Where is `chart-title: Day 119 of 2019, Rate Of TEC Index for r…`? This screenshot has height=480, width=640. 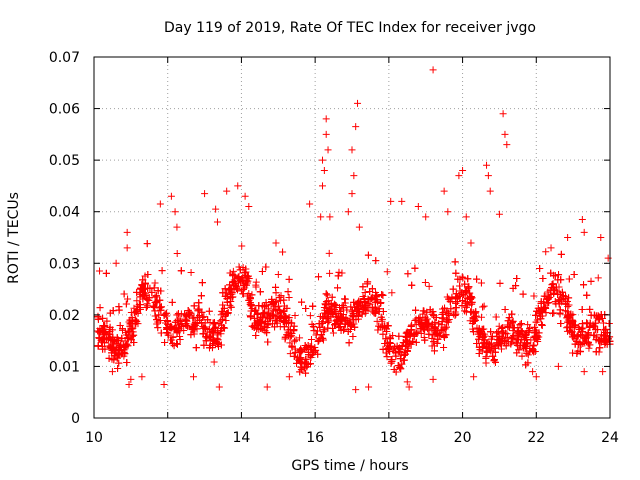 chart-title: Day 119 of 2019, Rate Of TEC Index for r… is located at coordinates (350, 28).